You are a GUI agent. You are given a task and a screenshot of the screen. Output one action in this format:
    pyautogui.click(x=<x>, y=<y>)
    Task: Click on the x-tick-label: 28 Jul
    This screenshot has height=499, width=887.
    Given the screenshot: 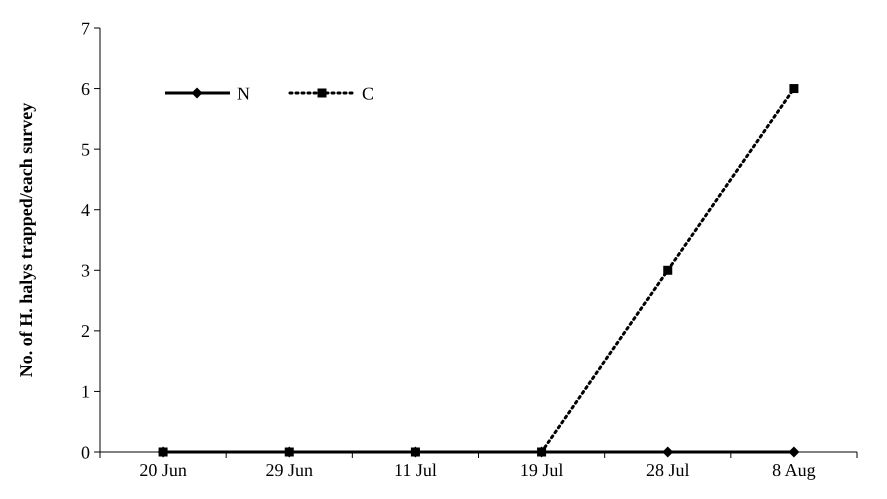 What is the action you would take?
    pyautogui.click(x=668, y=470)
    